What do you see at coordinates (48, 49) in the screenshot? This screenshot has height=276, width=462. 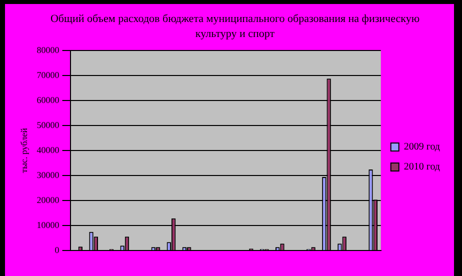 I see `y-tick-label: 80000` at bounding box center [48, 49].